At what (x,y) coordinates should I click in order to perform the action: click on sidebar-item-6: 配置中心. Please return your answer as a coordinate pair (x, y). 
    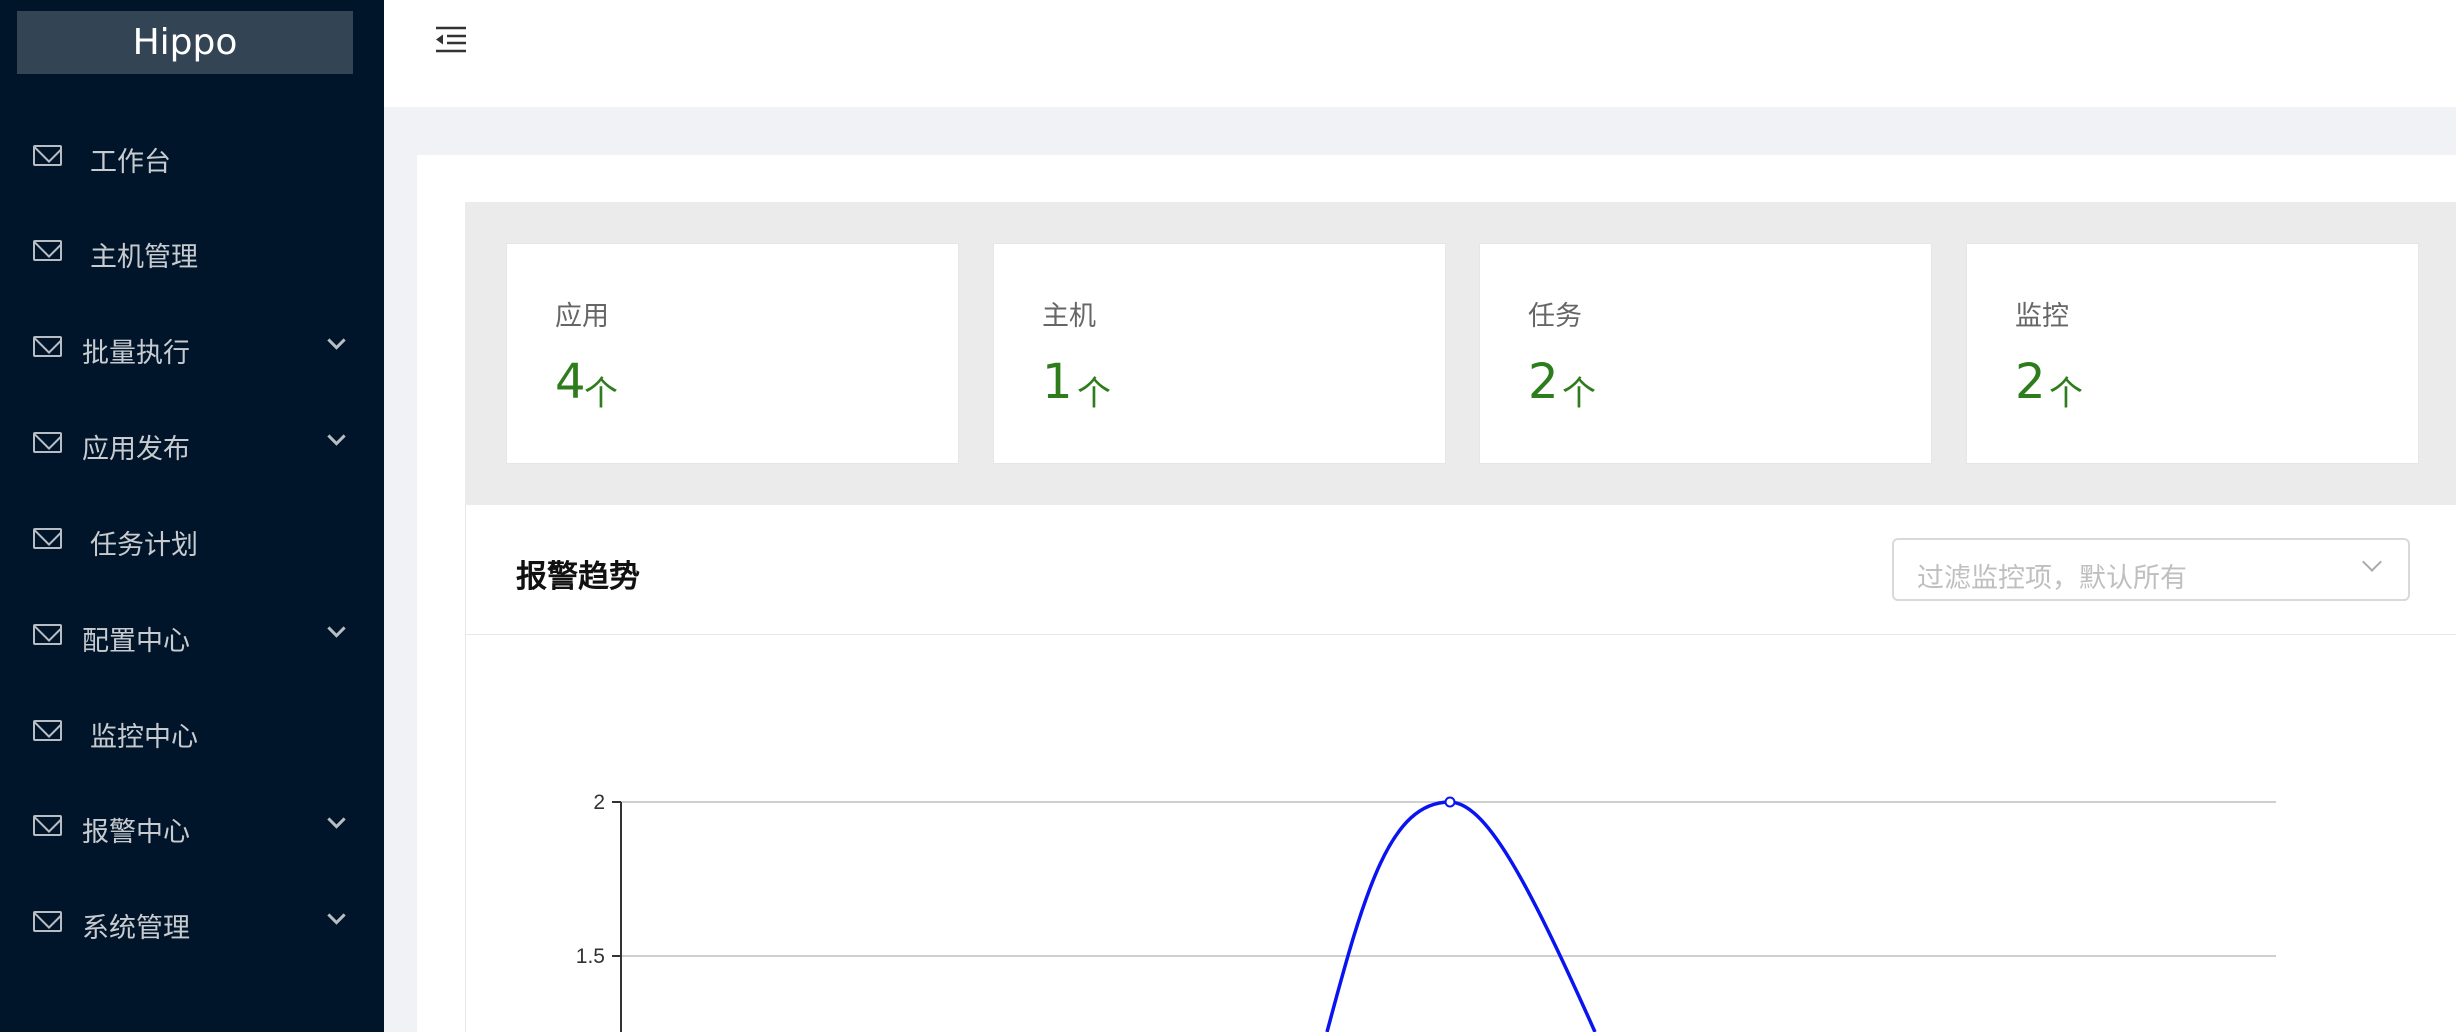
    Looking at the image, I should click on (192, 634).